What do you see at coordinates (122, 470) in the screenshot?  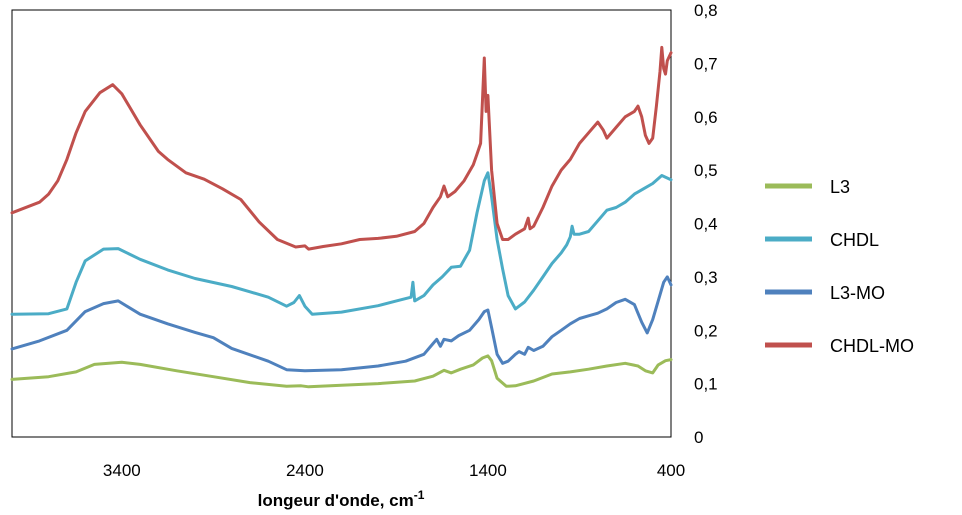 I see `x-tick-label: 3400` at bounding box center [122, 470].